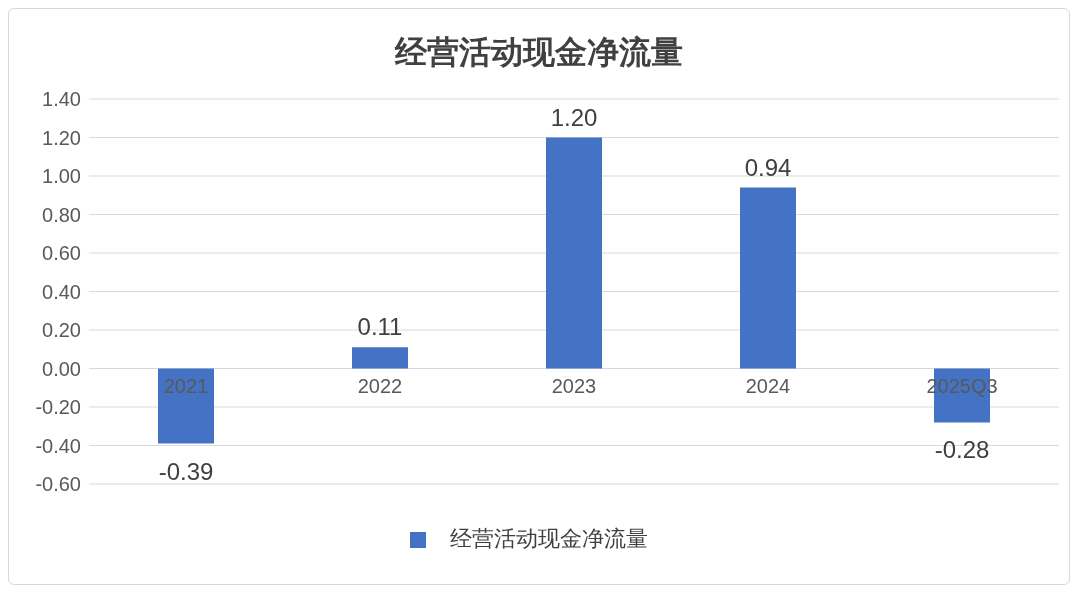 The image size is (1080, 597). Describe the element at coordinates (61, 368) in the screenshot. I see `y-tick-label: 0.00` at that location.